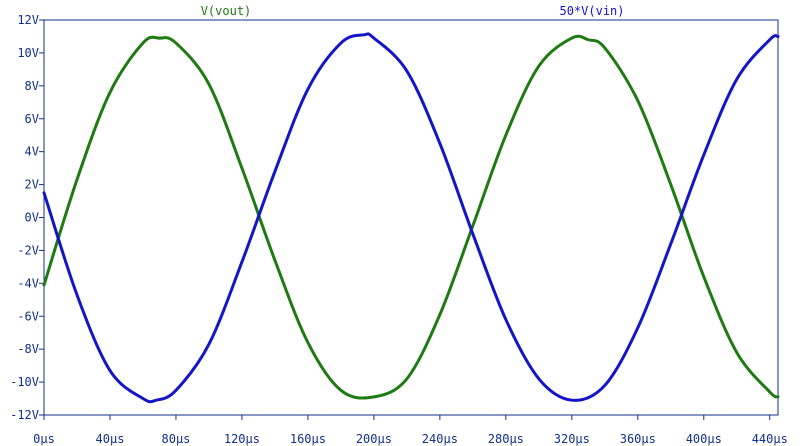  I want to click on legend-vout: V(vout), so click(226, 11).